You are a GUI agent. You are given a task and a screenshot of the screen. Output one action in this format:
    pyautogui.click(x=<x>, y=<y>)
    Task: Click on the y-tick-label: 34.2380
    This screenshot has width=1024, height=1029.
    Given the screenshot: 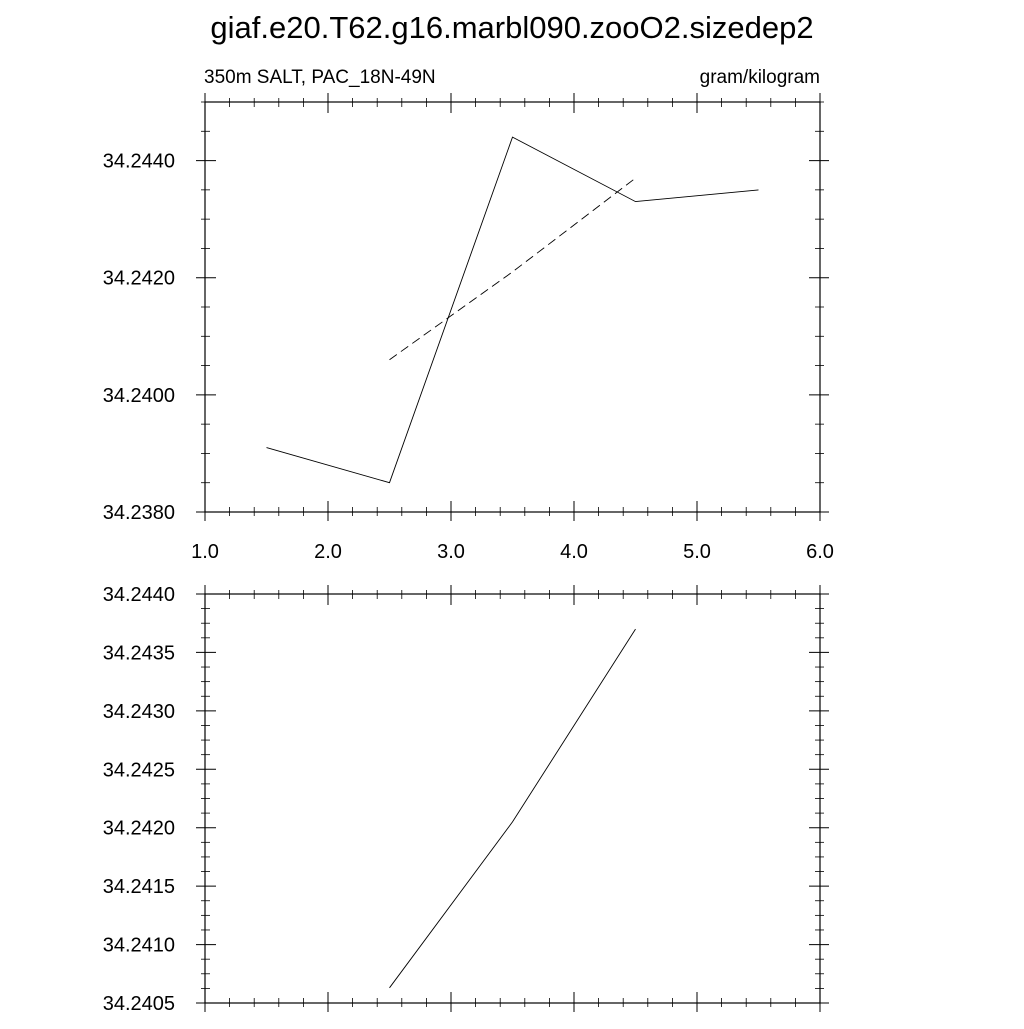 What is the action you would take?
    pyautogui.click(x=139, y=513)
    